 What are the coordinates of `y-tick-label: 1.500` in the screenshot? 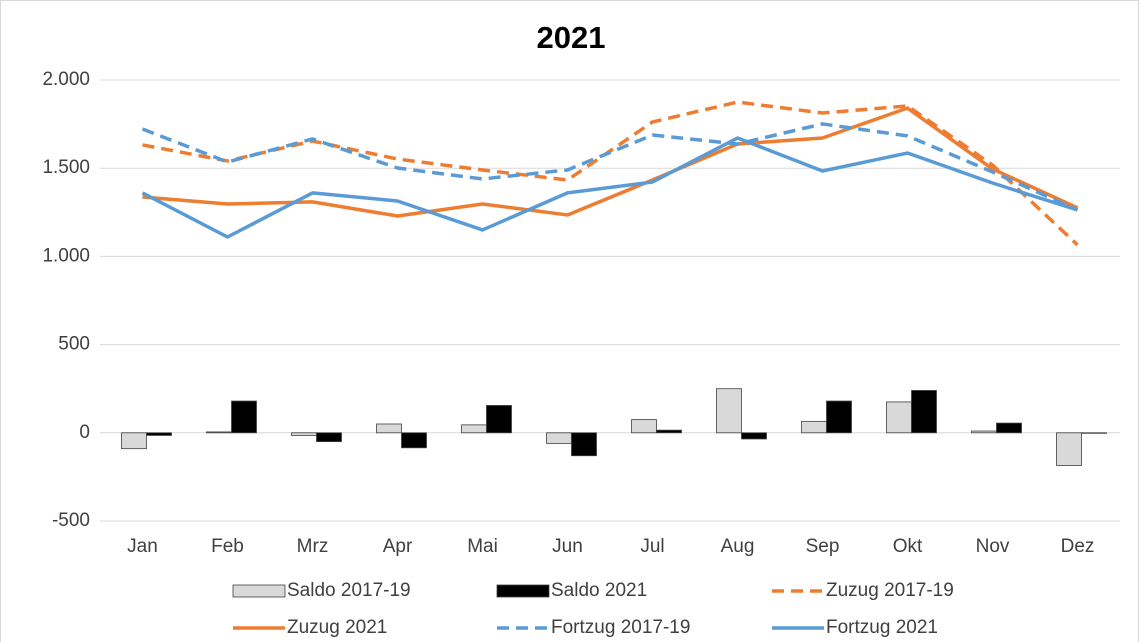 It's located at (66, 167).